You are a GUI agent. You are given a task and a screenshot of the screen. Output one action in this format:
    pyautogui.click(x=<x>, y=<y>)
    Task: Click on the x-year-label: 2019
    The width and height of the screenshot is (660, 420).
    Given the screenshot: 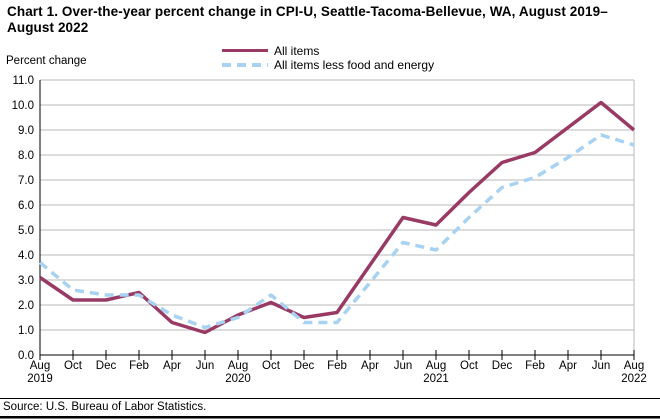 What is the action you would take?
    pyautogui.click(x=40, y=379)
    